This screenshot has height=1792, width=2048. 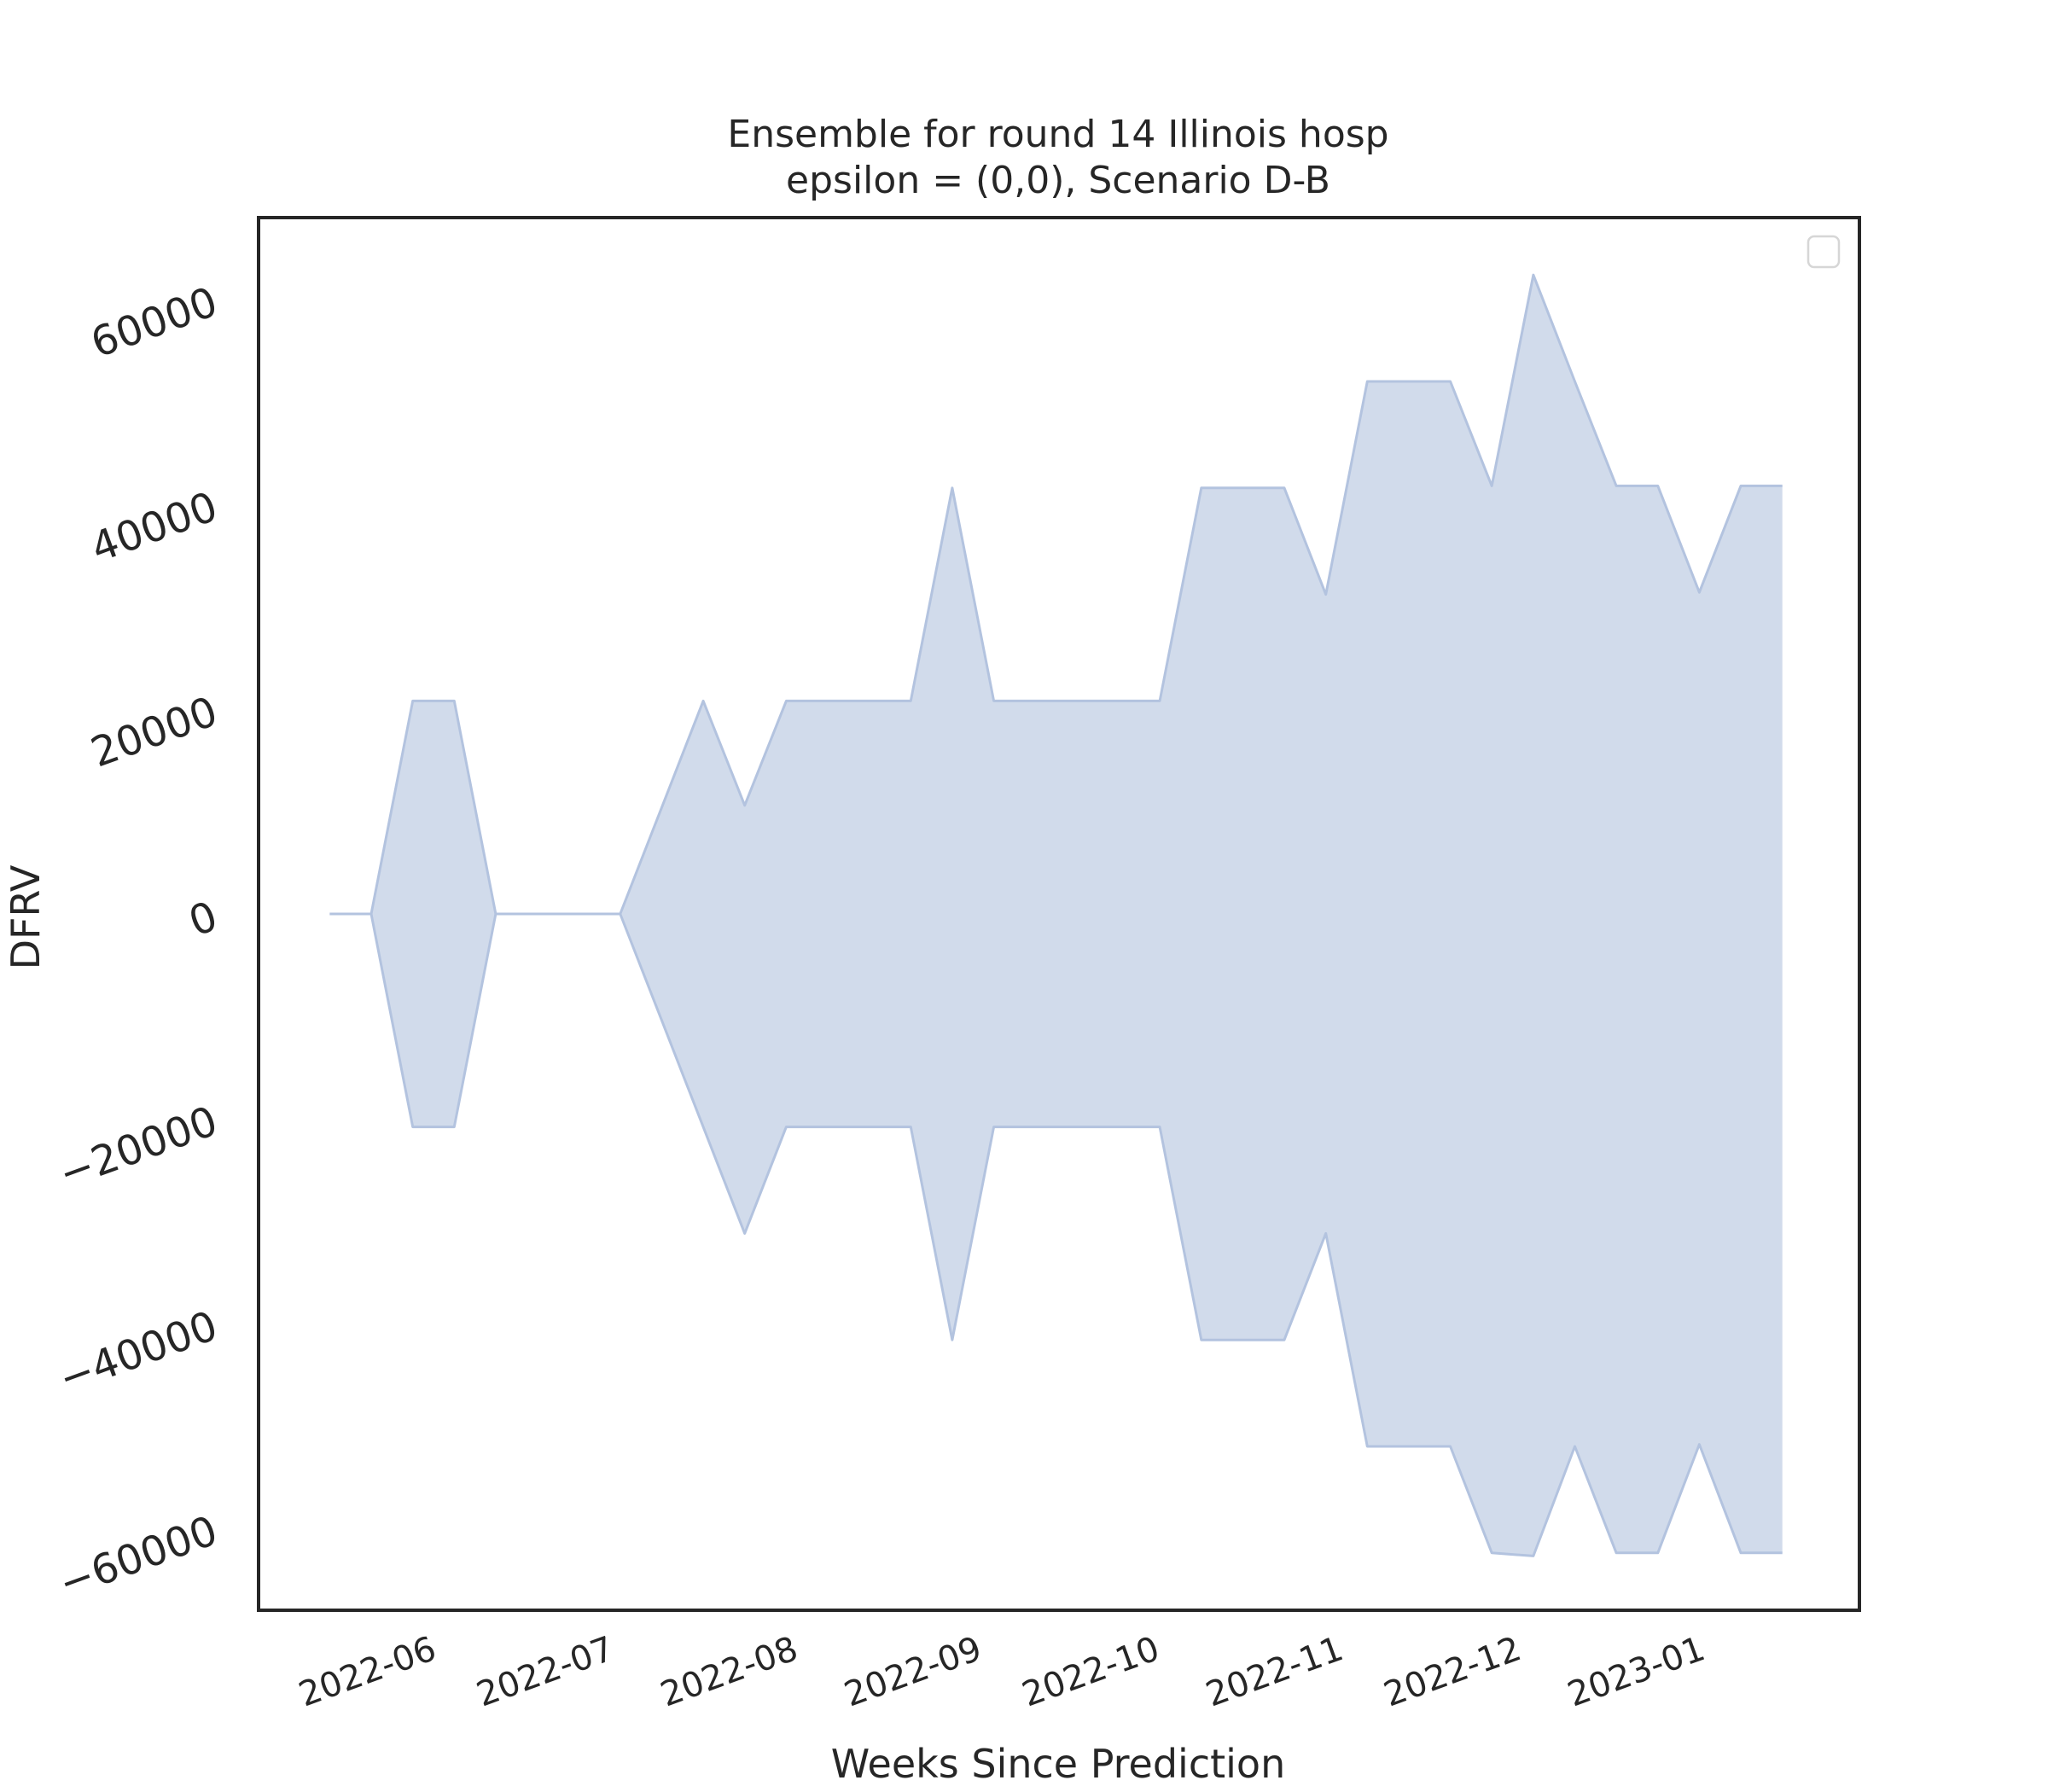 I want to click on y-tick-label: 40000, so click(x=154, y=528).